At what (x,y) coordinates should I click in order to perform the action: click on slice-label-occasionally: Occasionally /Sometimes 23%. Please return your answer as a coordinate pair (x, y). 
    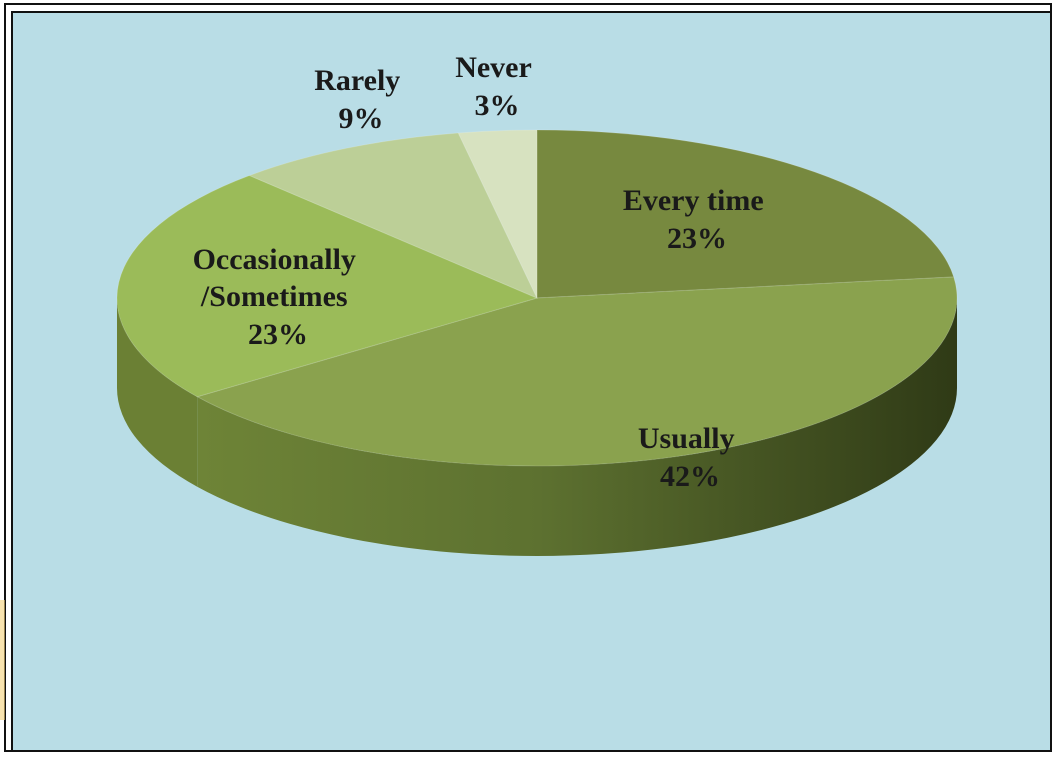
    Looking at the image, I should click on (278, 297).